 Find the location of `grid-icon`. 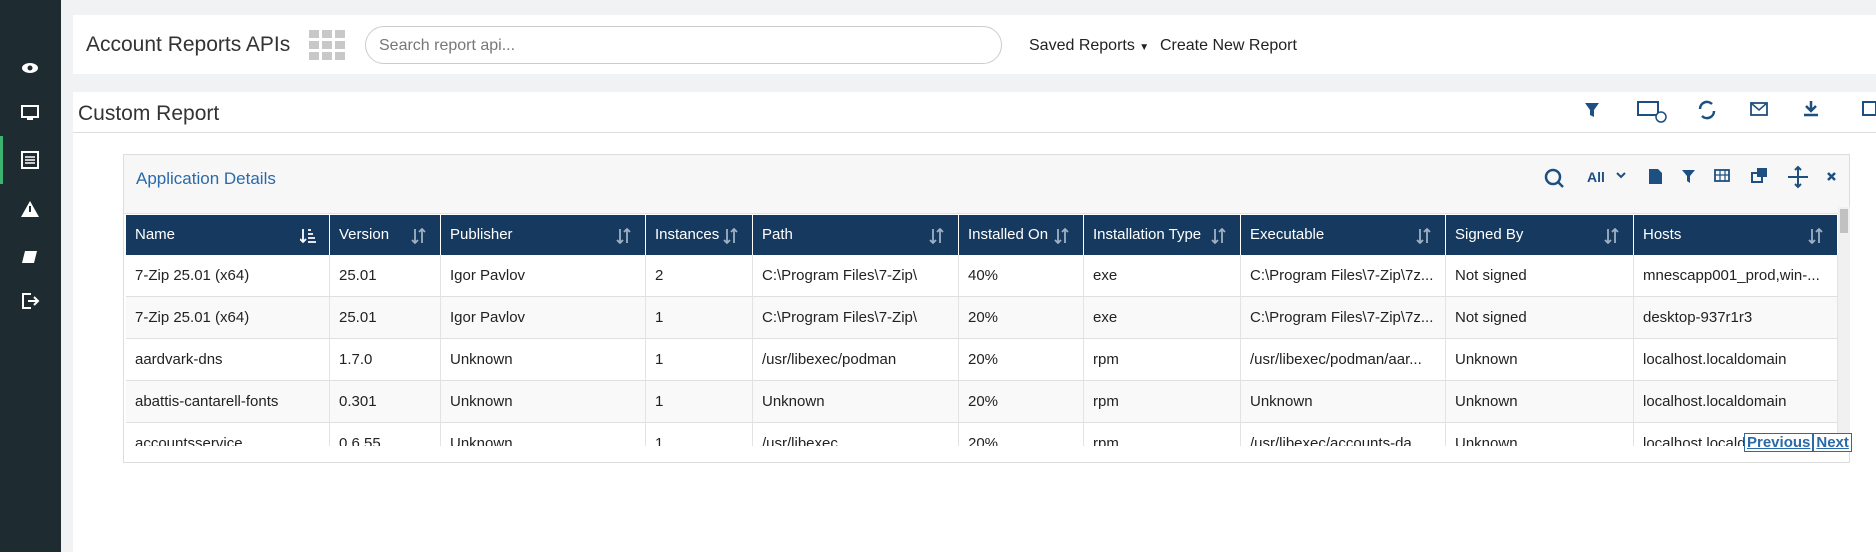

grid-icon is located at coordinates (327, 45).